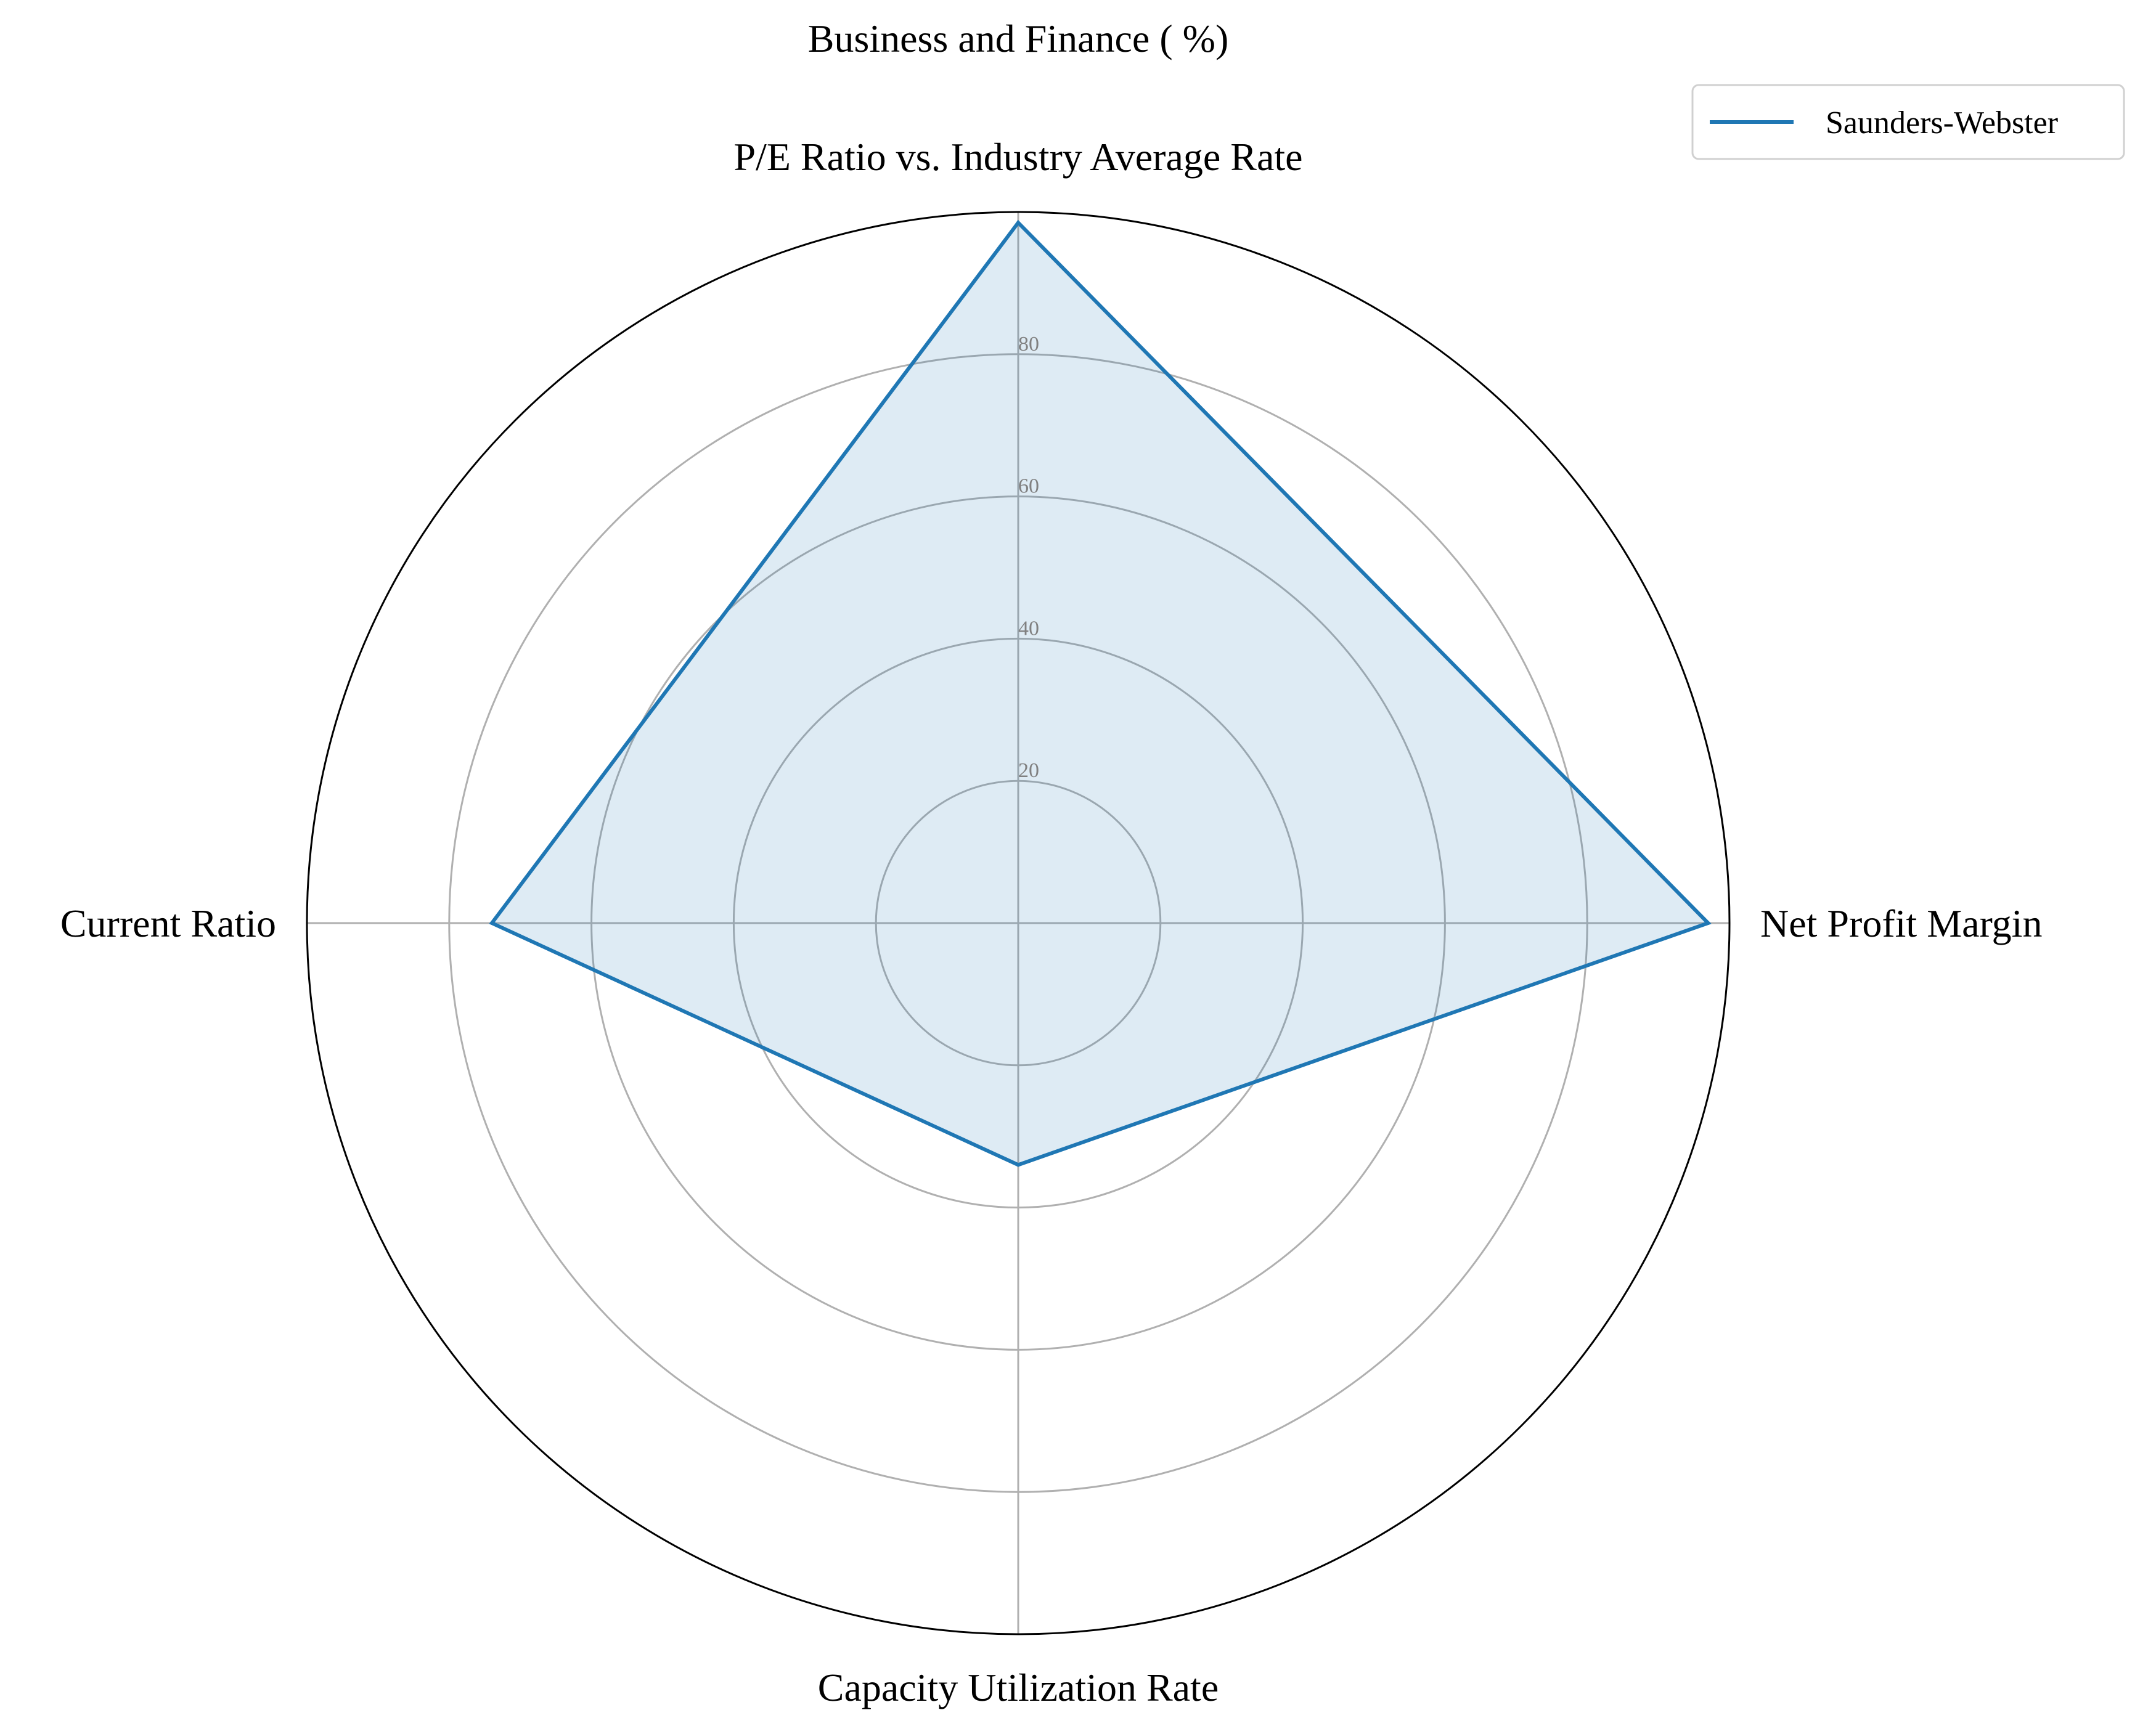 This screenshot has width=2156, height=1710. Describe the element at coordinates (1901, 923) in the screenshot. I see `category-label-1: Net Profit Margin` at that location.